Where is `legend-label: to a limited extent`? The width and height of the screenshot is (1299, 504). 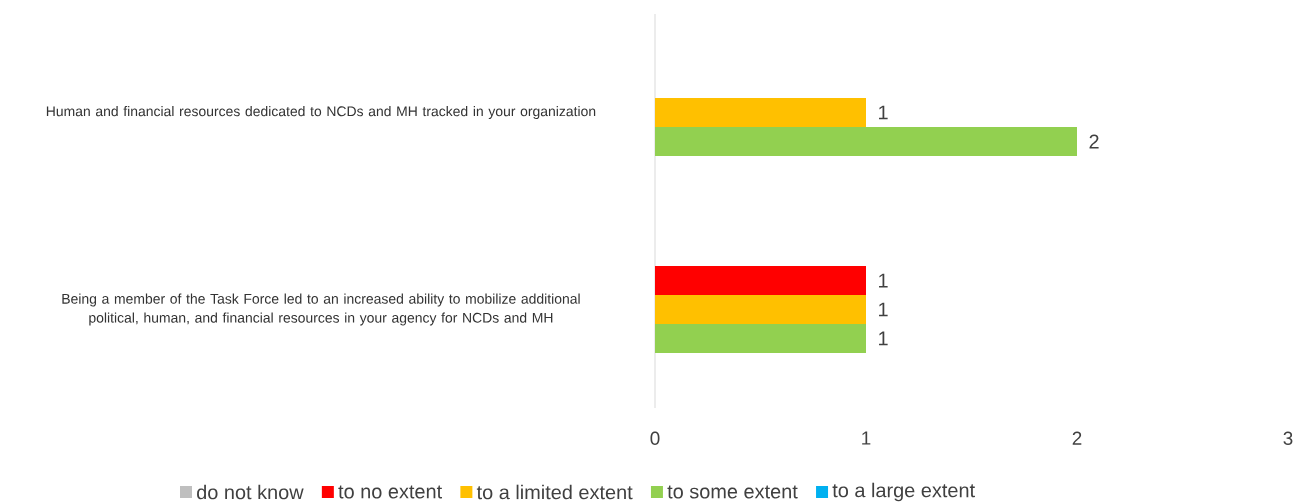
legend-label: to a limited extent is located at coordinates (554, 492).